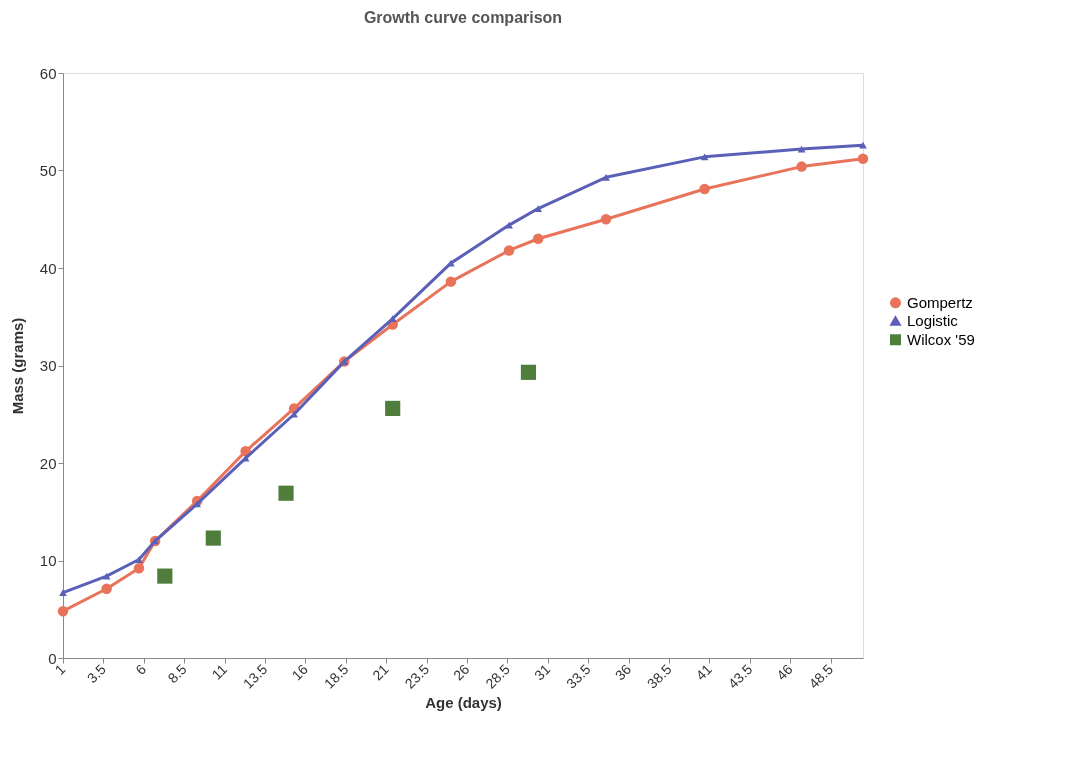 The width and height of the screenshot is (1080, 777). What do you see at coordinates (48, 560) in the screenshot?
I see `y-tick-label: 10` at bounding box center [48, 560].